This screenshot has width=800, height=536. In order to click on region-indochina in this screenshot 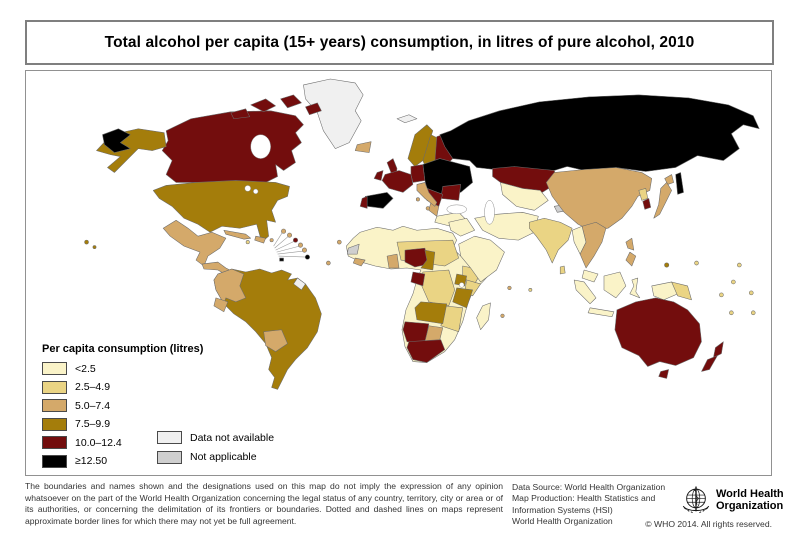, I will do `click(593, 245)`.